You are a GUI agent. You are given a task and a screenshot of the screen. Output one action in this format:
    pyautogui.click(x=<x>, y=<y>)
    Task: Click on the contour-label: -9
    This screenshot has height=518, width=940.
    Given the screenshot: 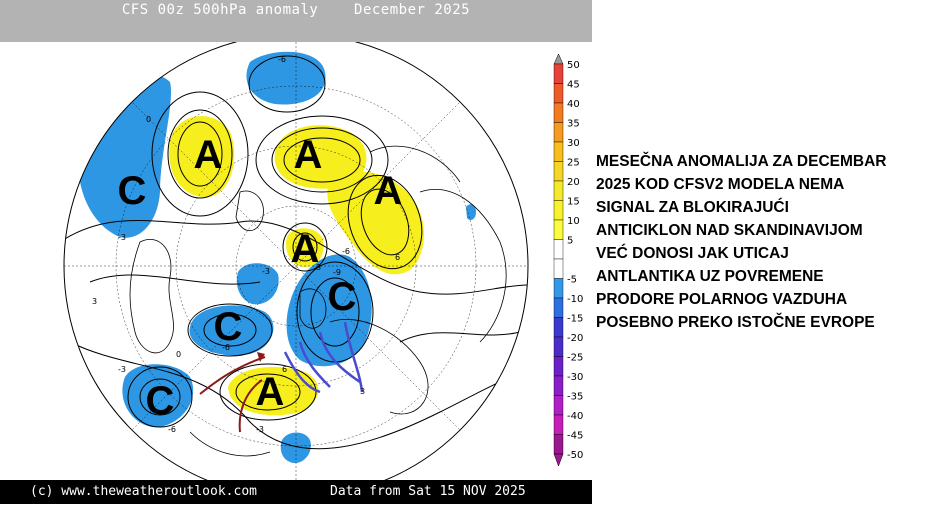 What is the action you would take?
    pyautogui.click(x=337, y=272)
    